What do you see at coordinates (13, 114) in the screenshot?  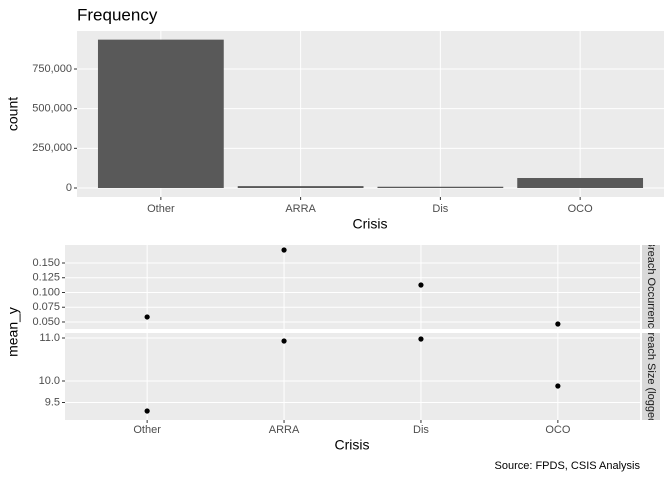 I see `y-axis-label: count` at bounding box center [13, 114].